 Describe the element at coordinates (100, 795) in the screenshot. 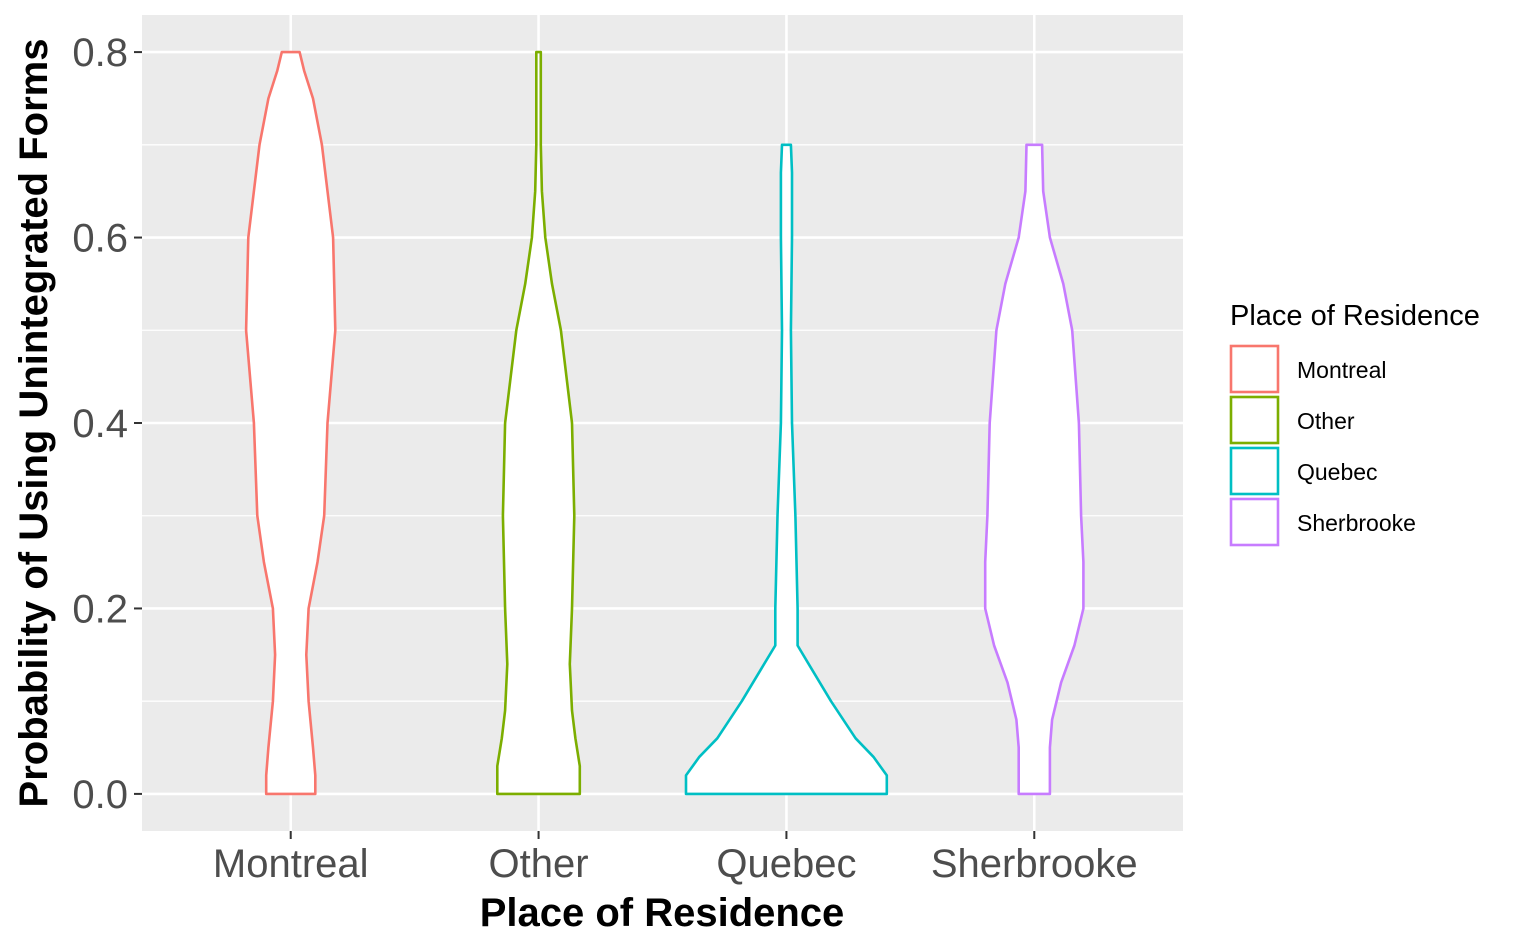

I see `y-tick-label: 0.0` at that location.